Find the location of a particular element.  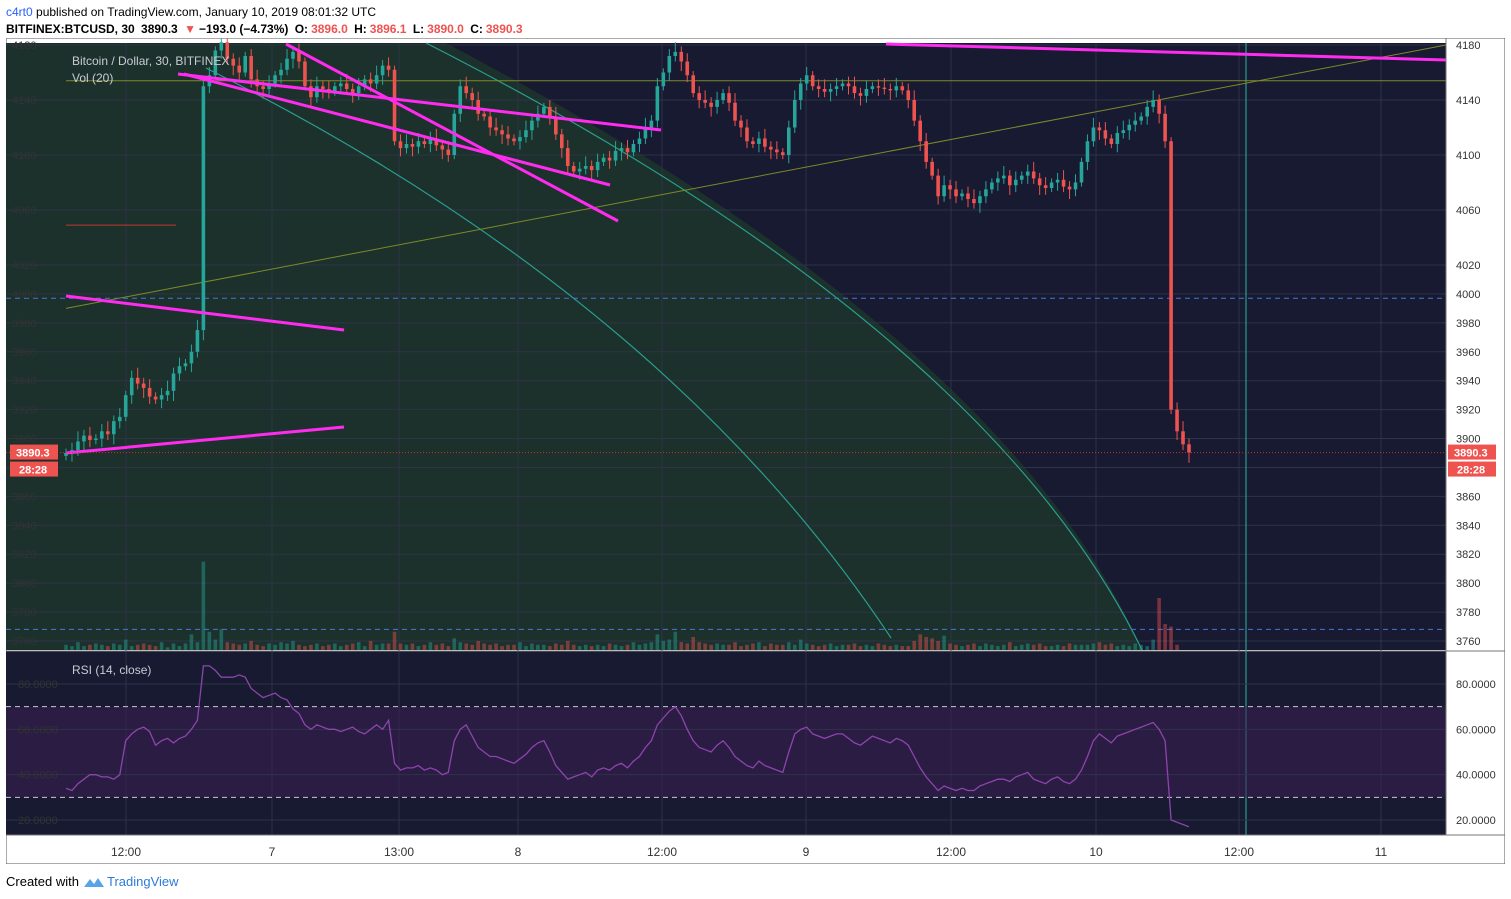

time-tick-label: 9 is located at coordinates (806, 852).